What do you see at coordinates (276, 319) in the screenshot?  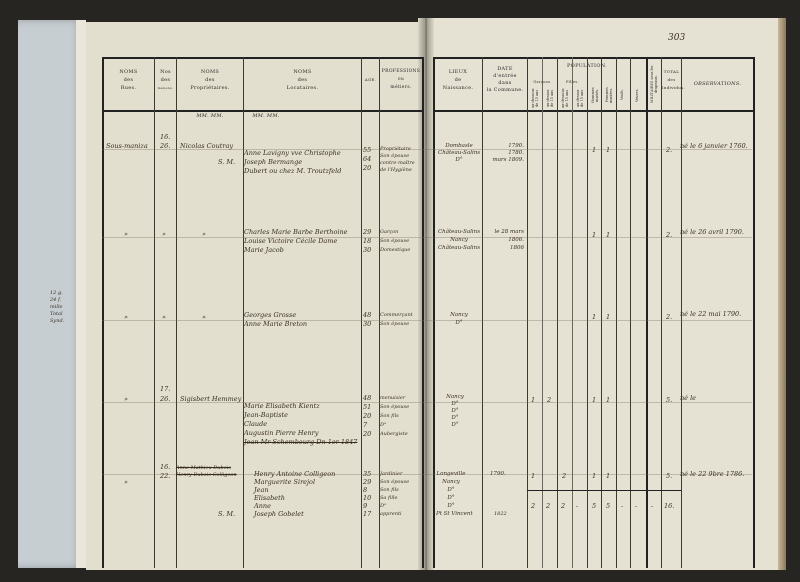 I see `entry-locataires: Georges Grosse Anne Marie Breton` at bounding box center [276, 319].